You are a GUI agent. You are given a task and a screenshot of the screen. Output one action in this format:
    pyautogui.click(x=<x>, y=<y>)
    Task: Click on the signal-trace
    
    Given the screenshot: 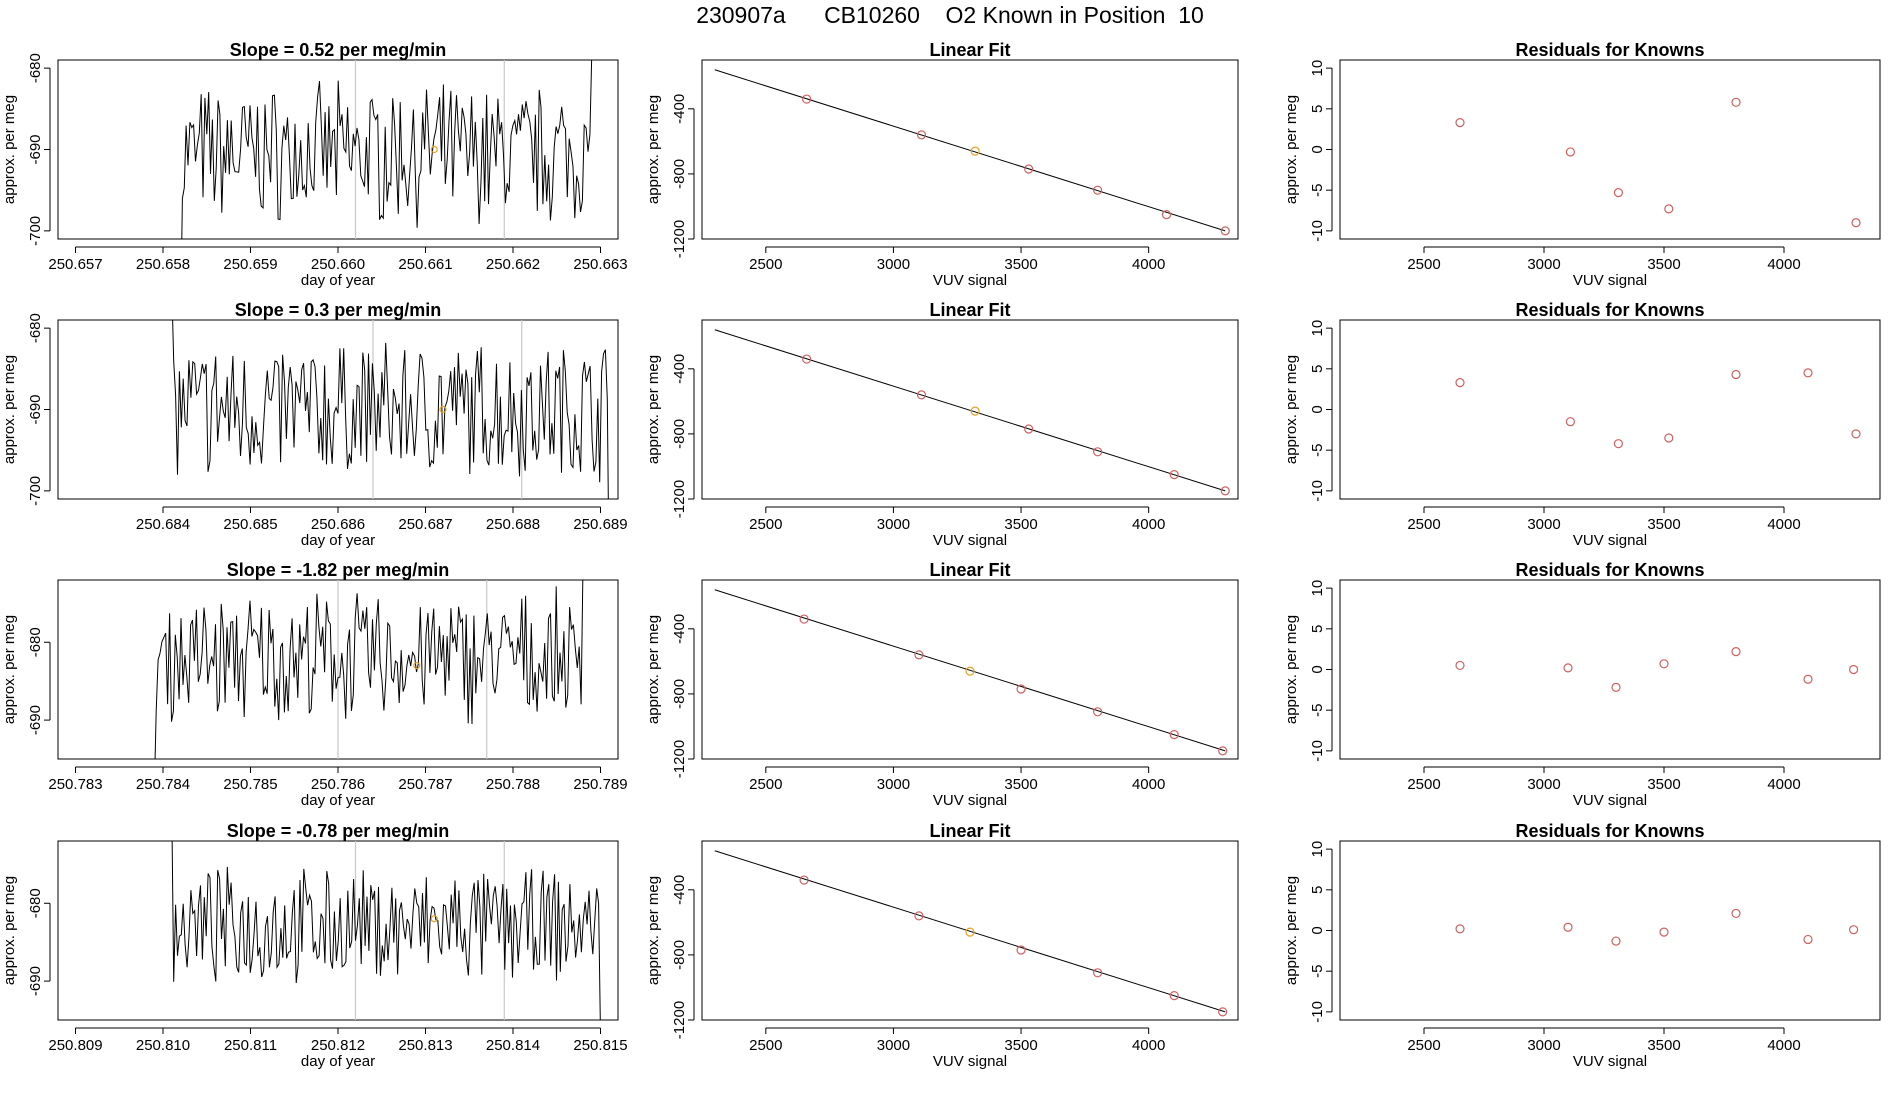 What is the action you would take?
    pyautogui.click(x=387, y=149)
    